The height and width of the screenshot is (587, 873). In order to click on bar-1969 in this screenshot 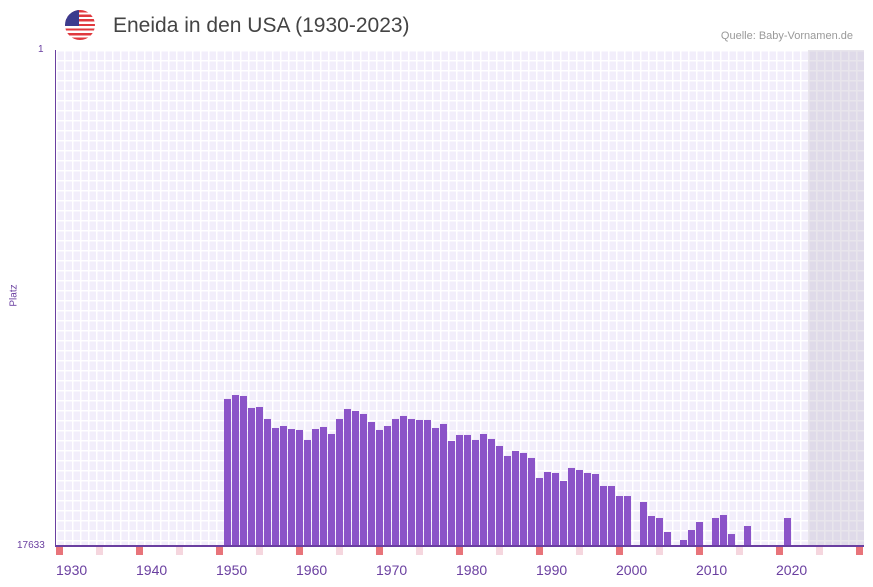, I will do `click(371, 483)`.